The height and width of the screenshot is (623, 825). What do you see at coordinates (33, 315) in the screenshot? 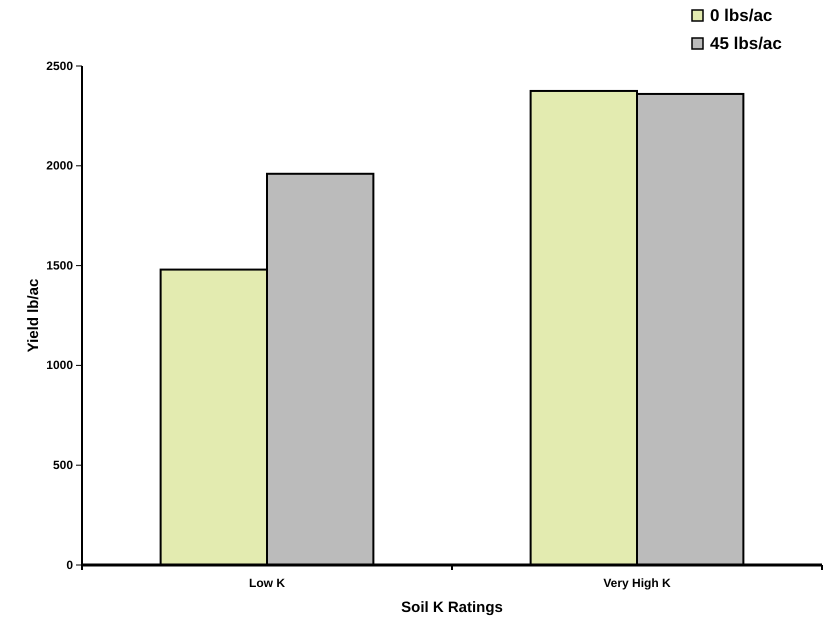
I see `y-axis-title: Yield lb/ac` at bounding box center [33, 315].